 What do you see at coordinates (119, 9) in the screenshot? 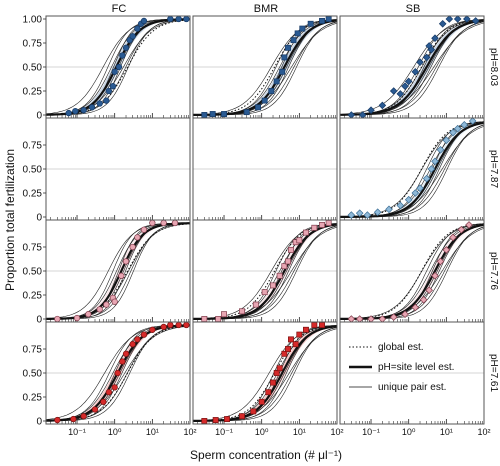
I see `column-label-fc: FC` at bounding box center [119, 9].